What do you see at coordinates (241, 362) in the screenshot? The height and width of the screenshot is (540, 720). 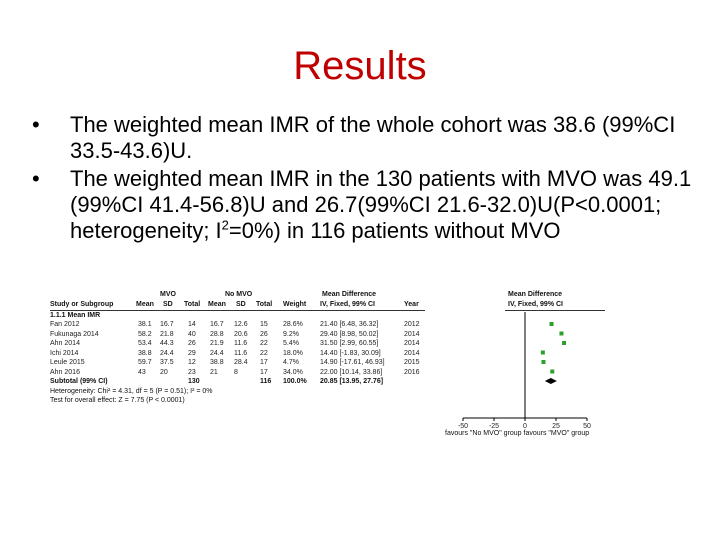 I see `study-sd2-cell: 28.4` at bounding box center [241, 362].